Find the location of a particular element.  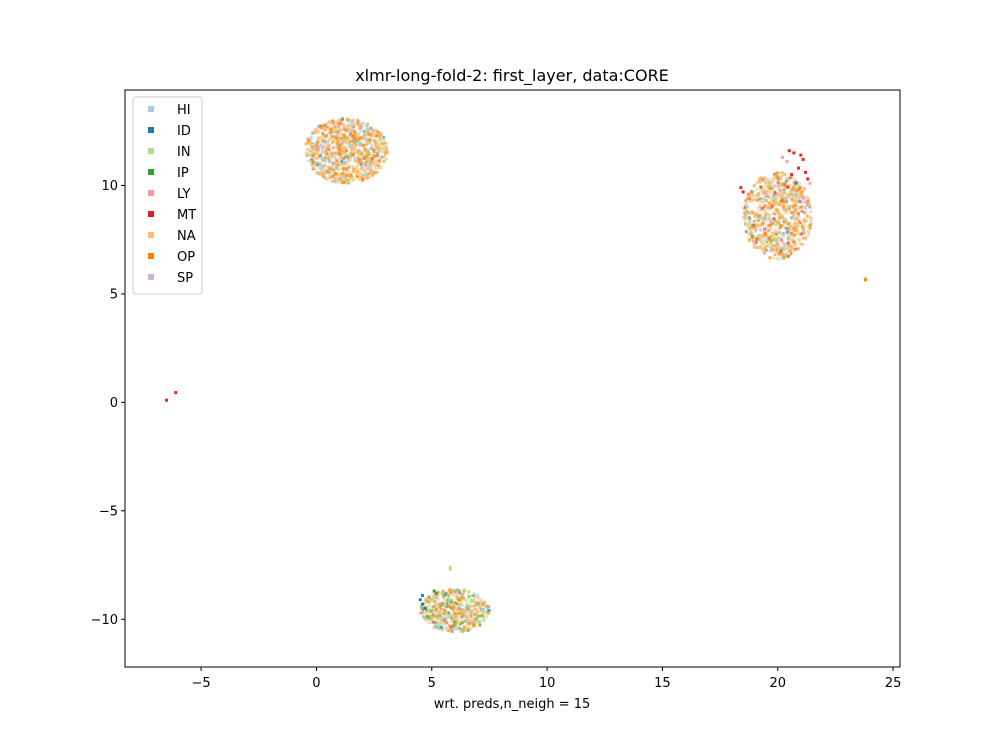

x-tick-label: 15 is located at coordinates (662, 683).